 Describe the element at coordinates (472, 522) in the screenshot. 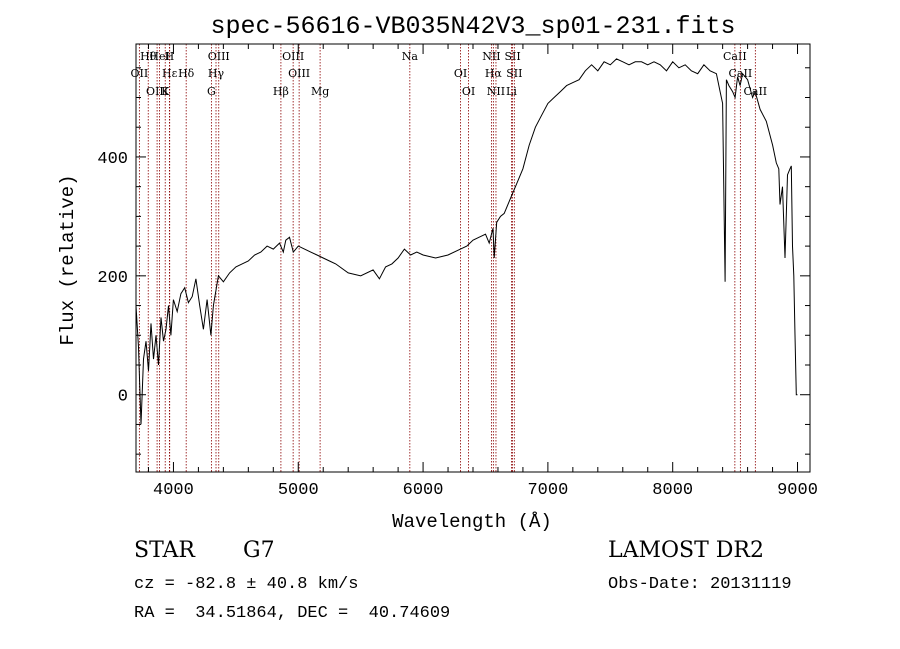

I see `x-axis-label: Wavelength (Å)` at that location.